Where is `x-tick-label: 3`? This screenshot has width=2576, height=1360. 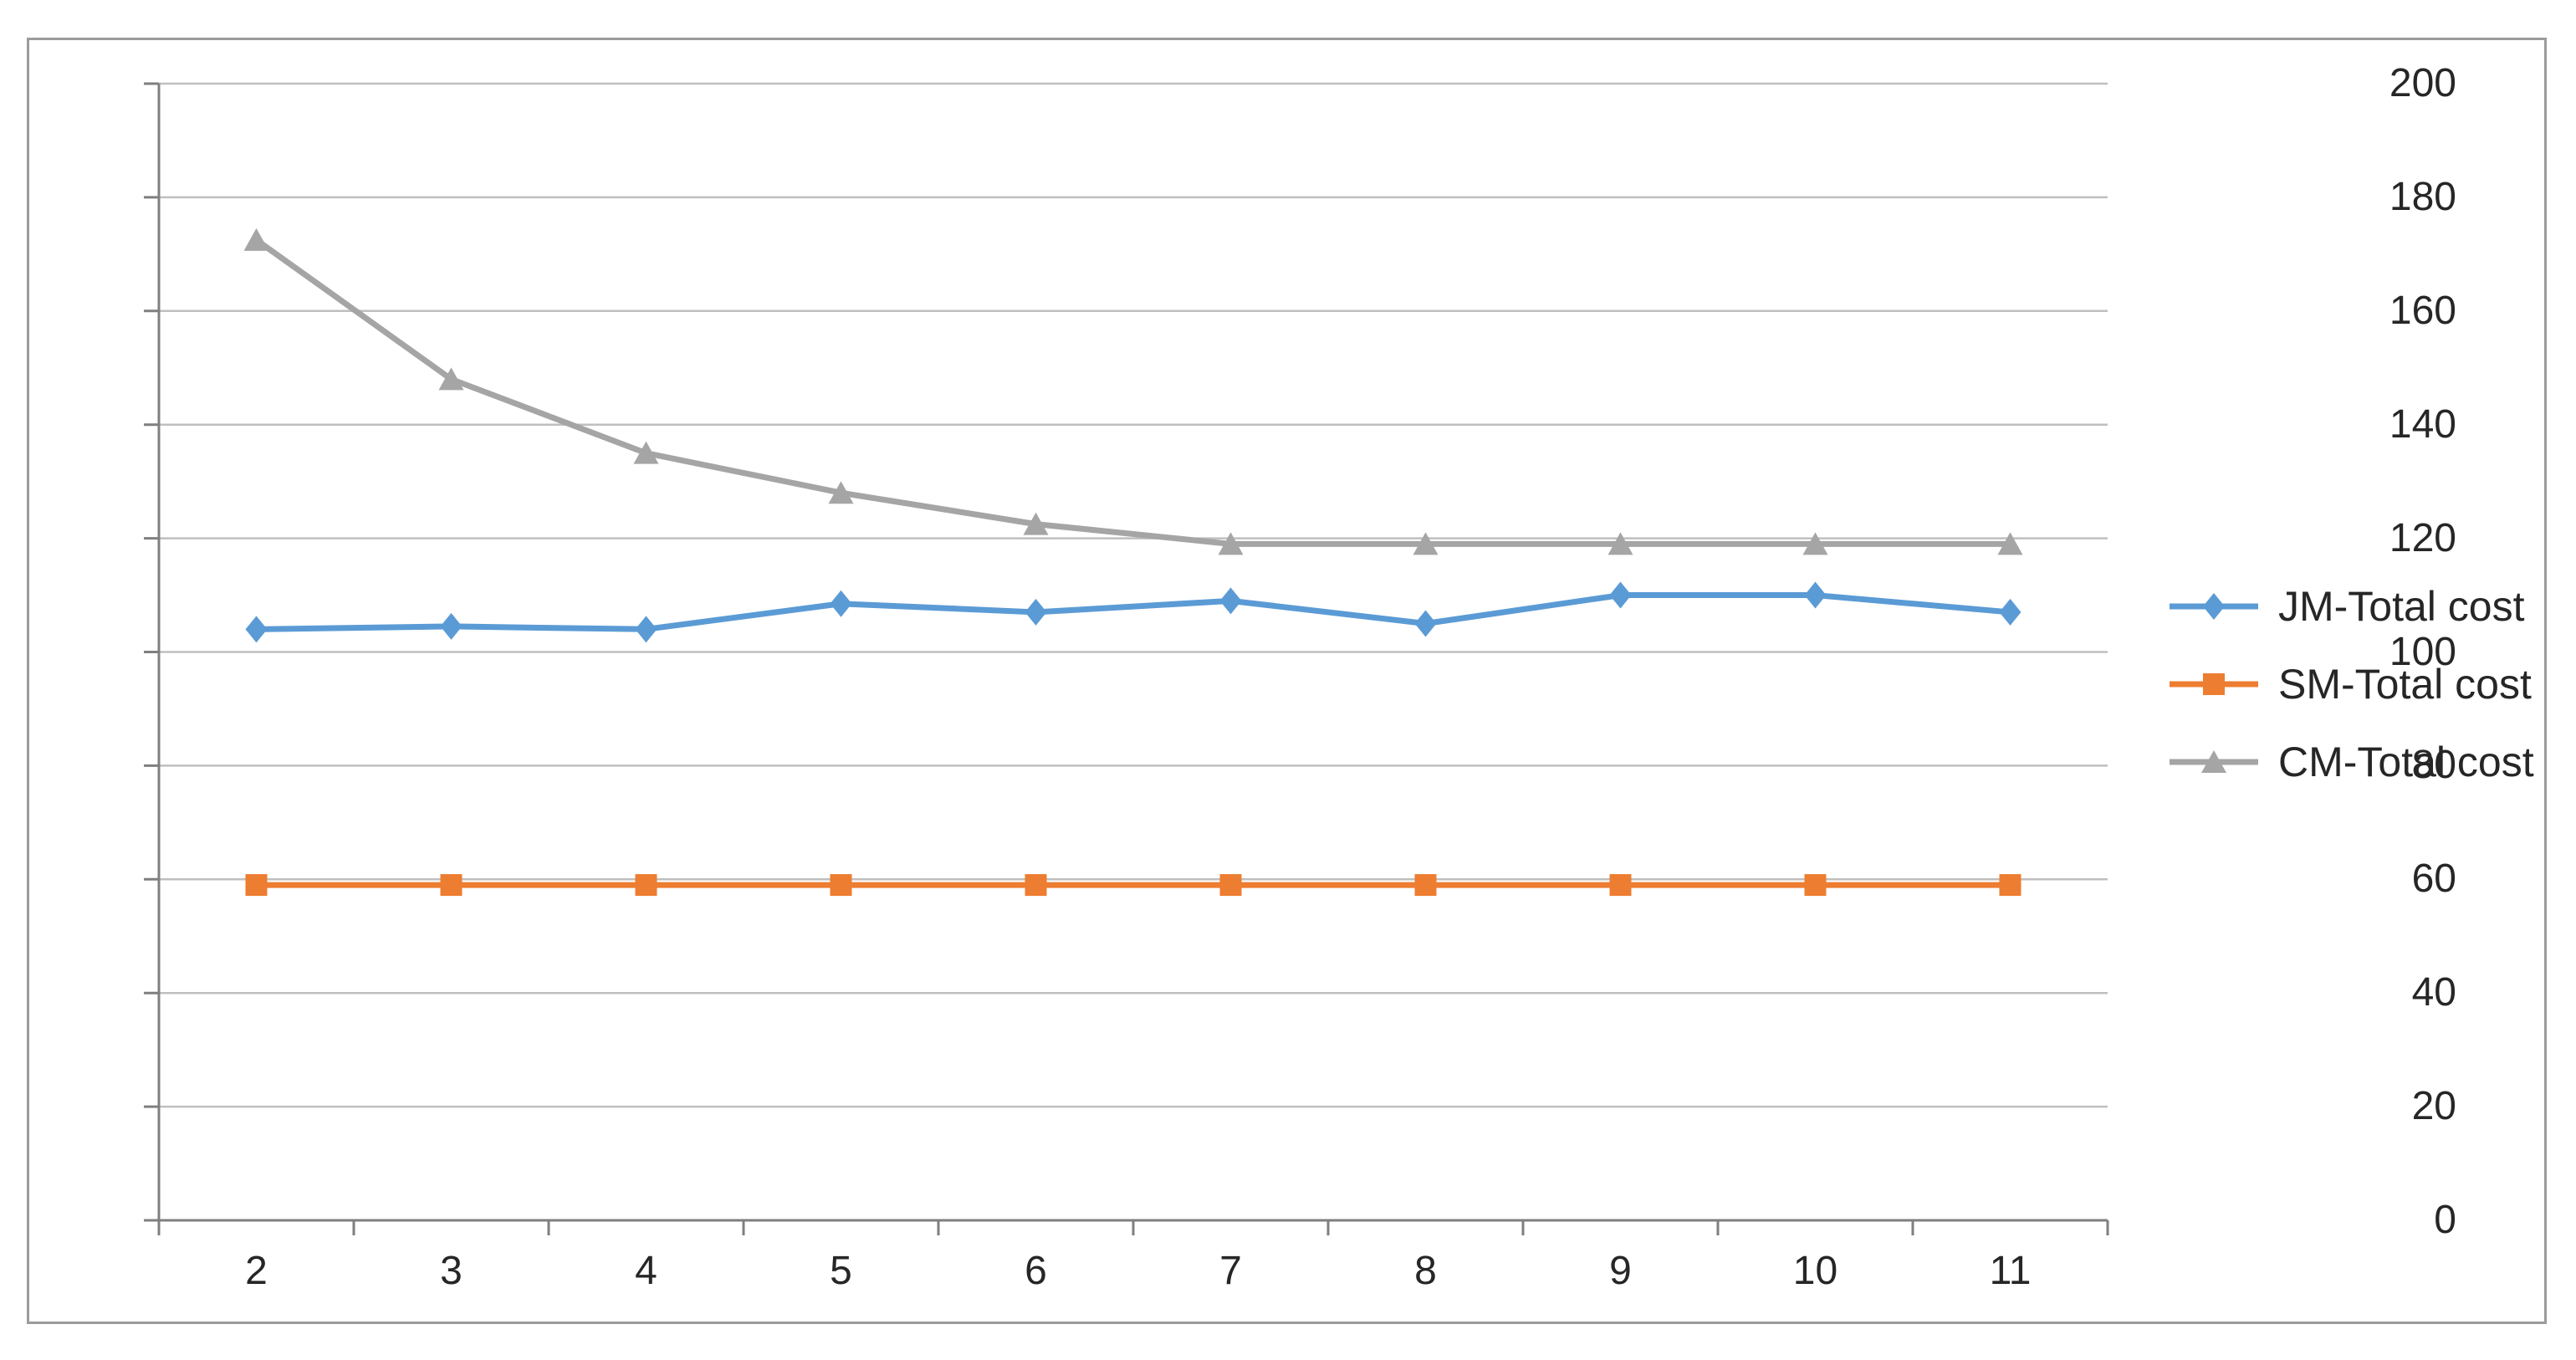
x-tick-label: 3 is located at coordinates (451, 1271).